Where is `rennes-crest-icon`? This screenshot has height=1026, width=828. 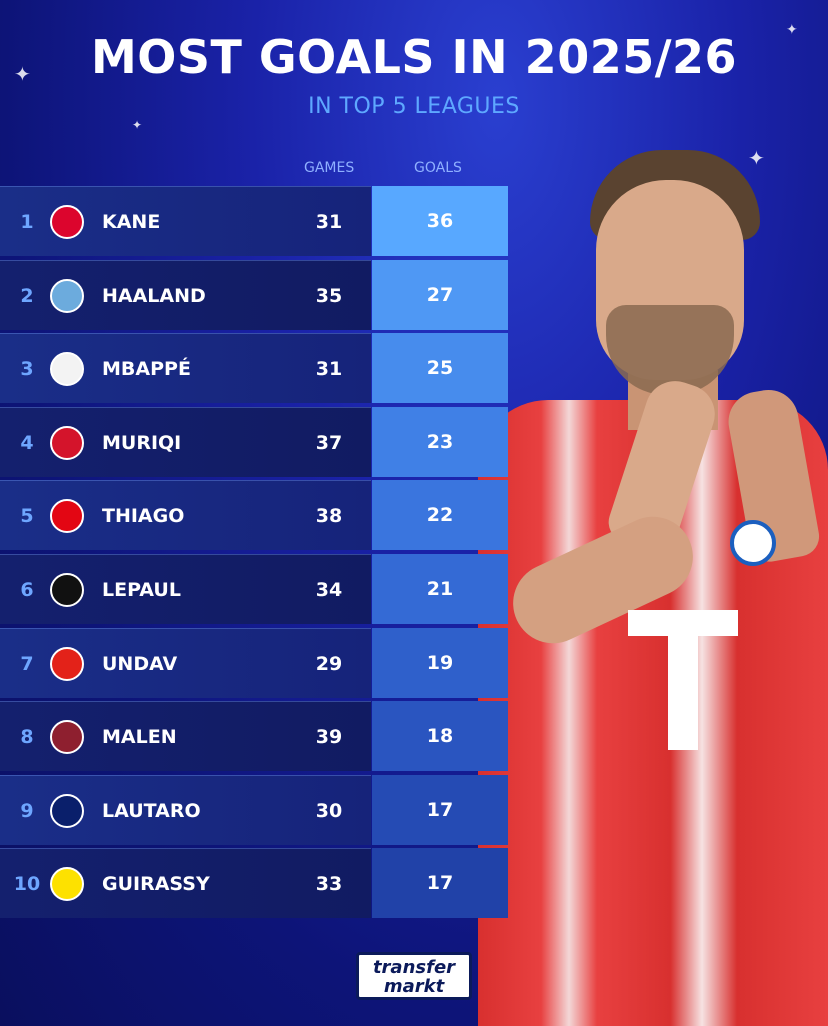
rennes-crest-icon is located at coordinates (67, 589).